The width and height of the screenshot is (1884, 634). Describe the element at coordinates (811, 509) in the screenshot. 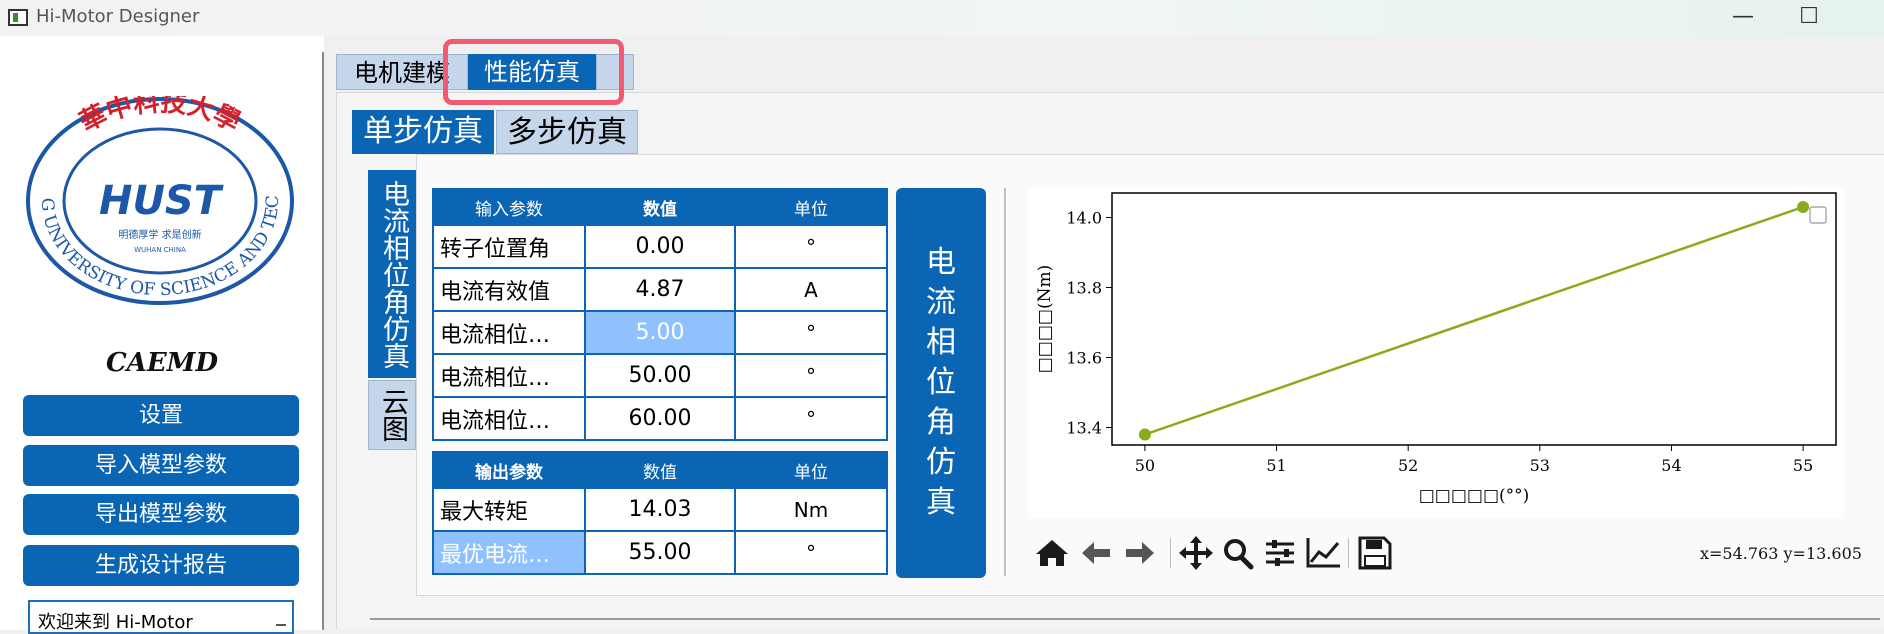

I see `row-unit: Nm` at that location.